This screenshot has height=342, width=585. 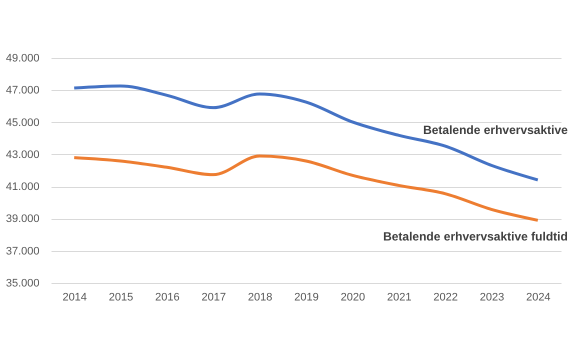 I want to click on y-tick-label: 47.000, so click(x=23, y=90).